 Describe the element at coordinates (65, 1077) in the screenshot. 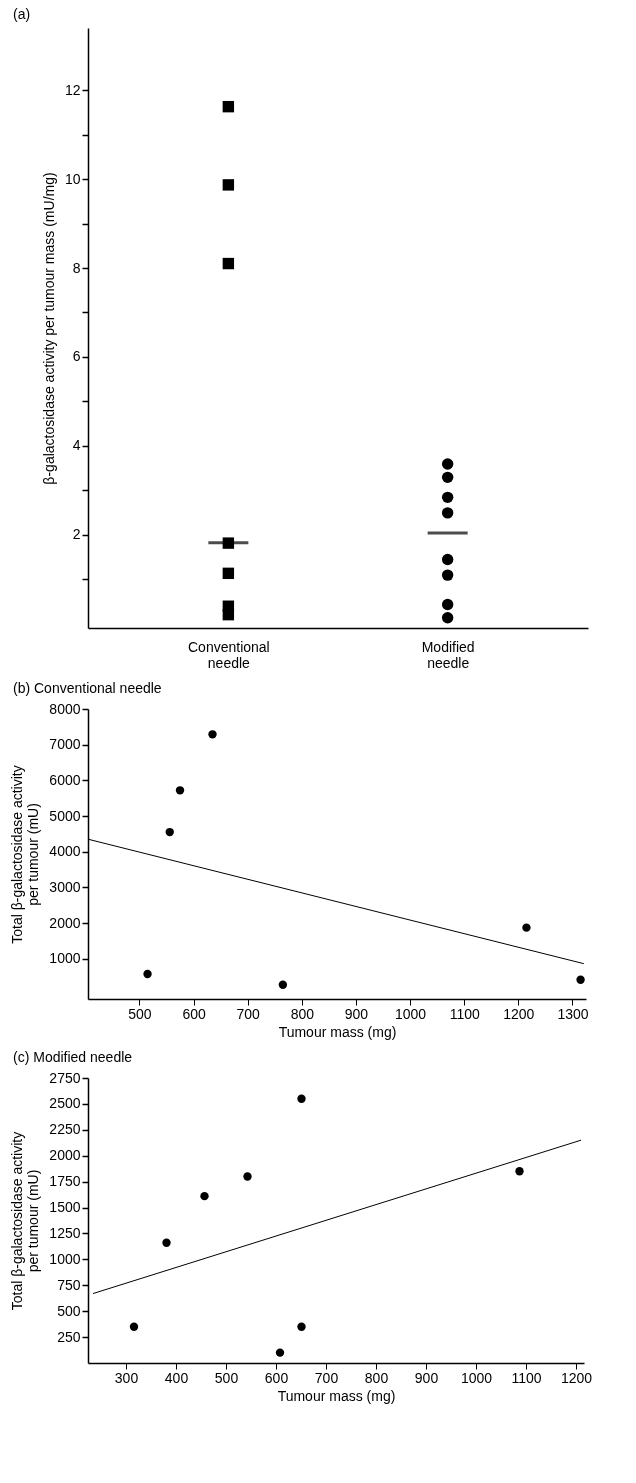

I see `y-tick-label: 2750` at that location.